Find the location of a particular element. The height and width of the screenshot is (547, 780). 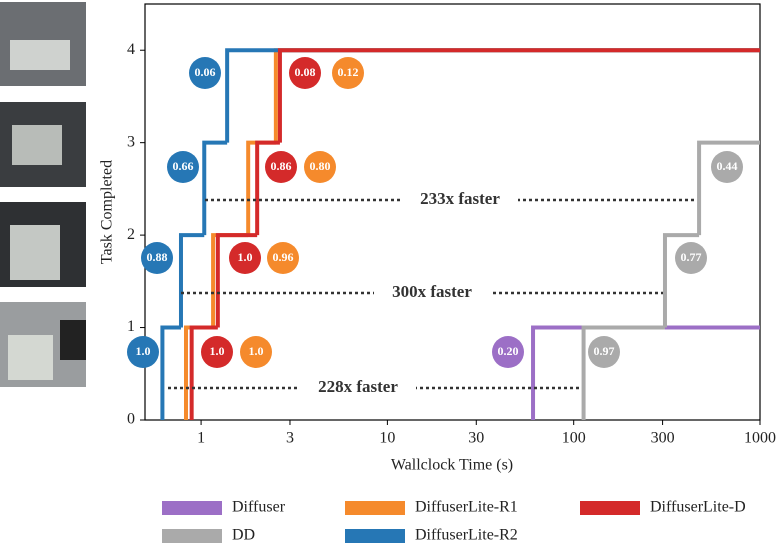

legend-label: DD is located at coordinates (243, 535).